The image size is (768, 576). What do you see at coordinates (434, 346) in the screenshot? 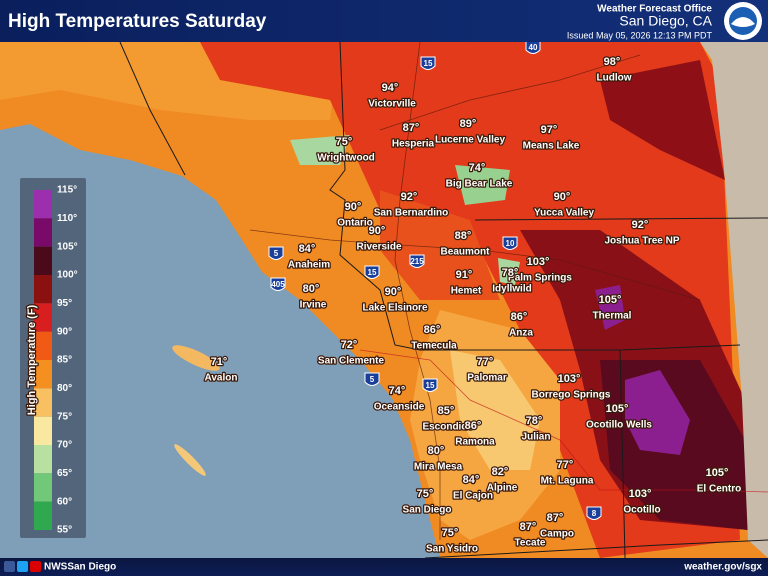
I see `city-name: Temecula` at bounding box center [434, 346].